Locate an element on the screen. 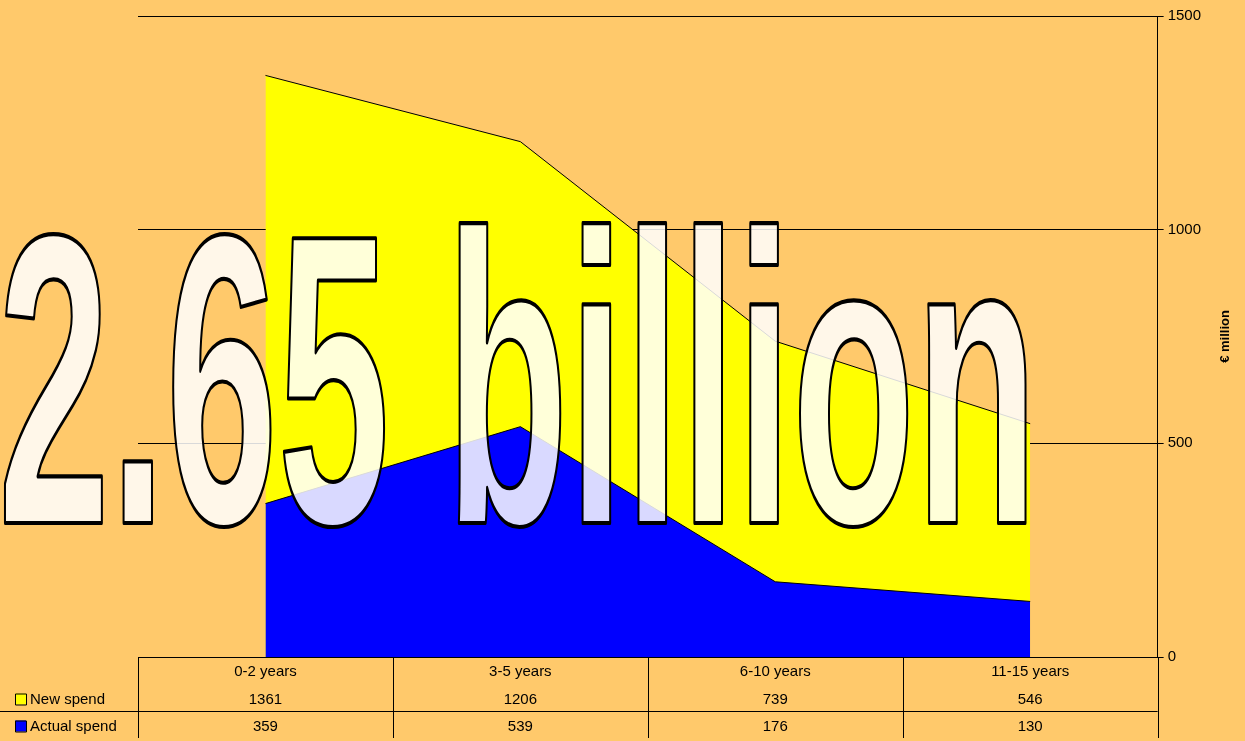 The height and width of the screenshot is (741, 1245). data-label: 1206 is located at coordinates (520, 698).